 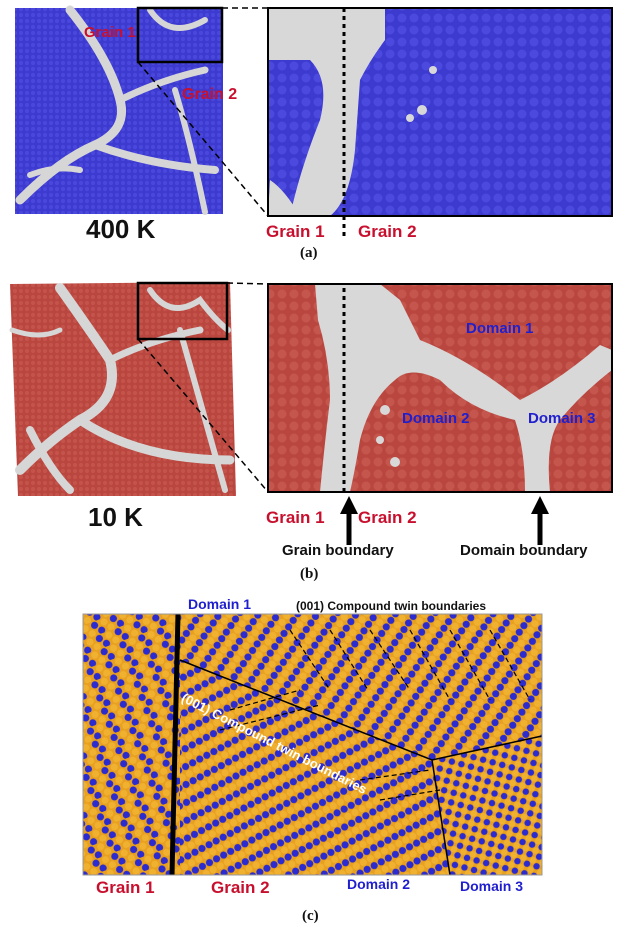 What do you see at coordinates (387, 231) in the screenshot?
I see `panel-a-right-grain2-label: Grain 2` at bounding box center [387, 231].